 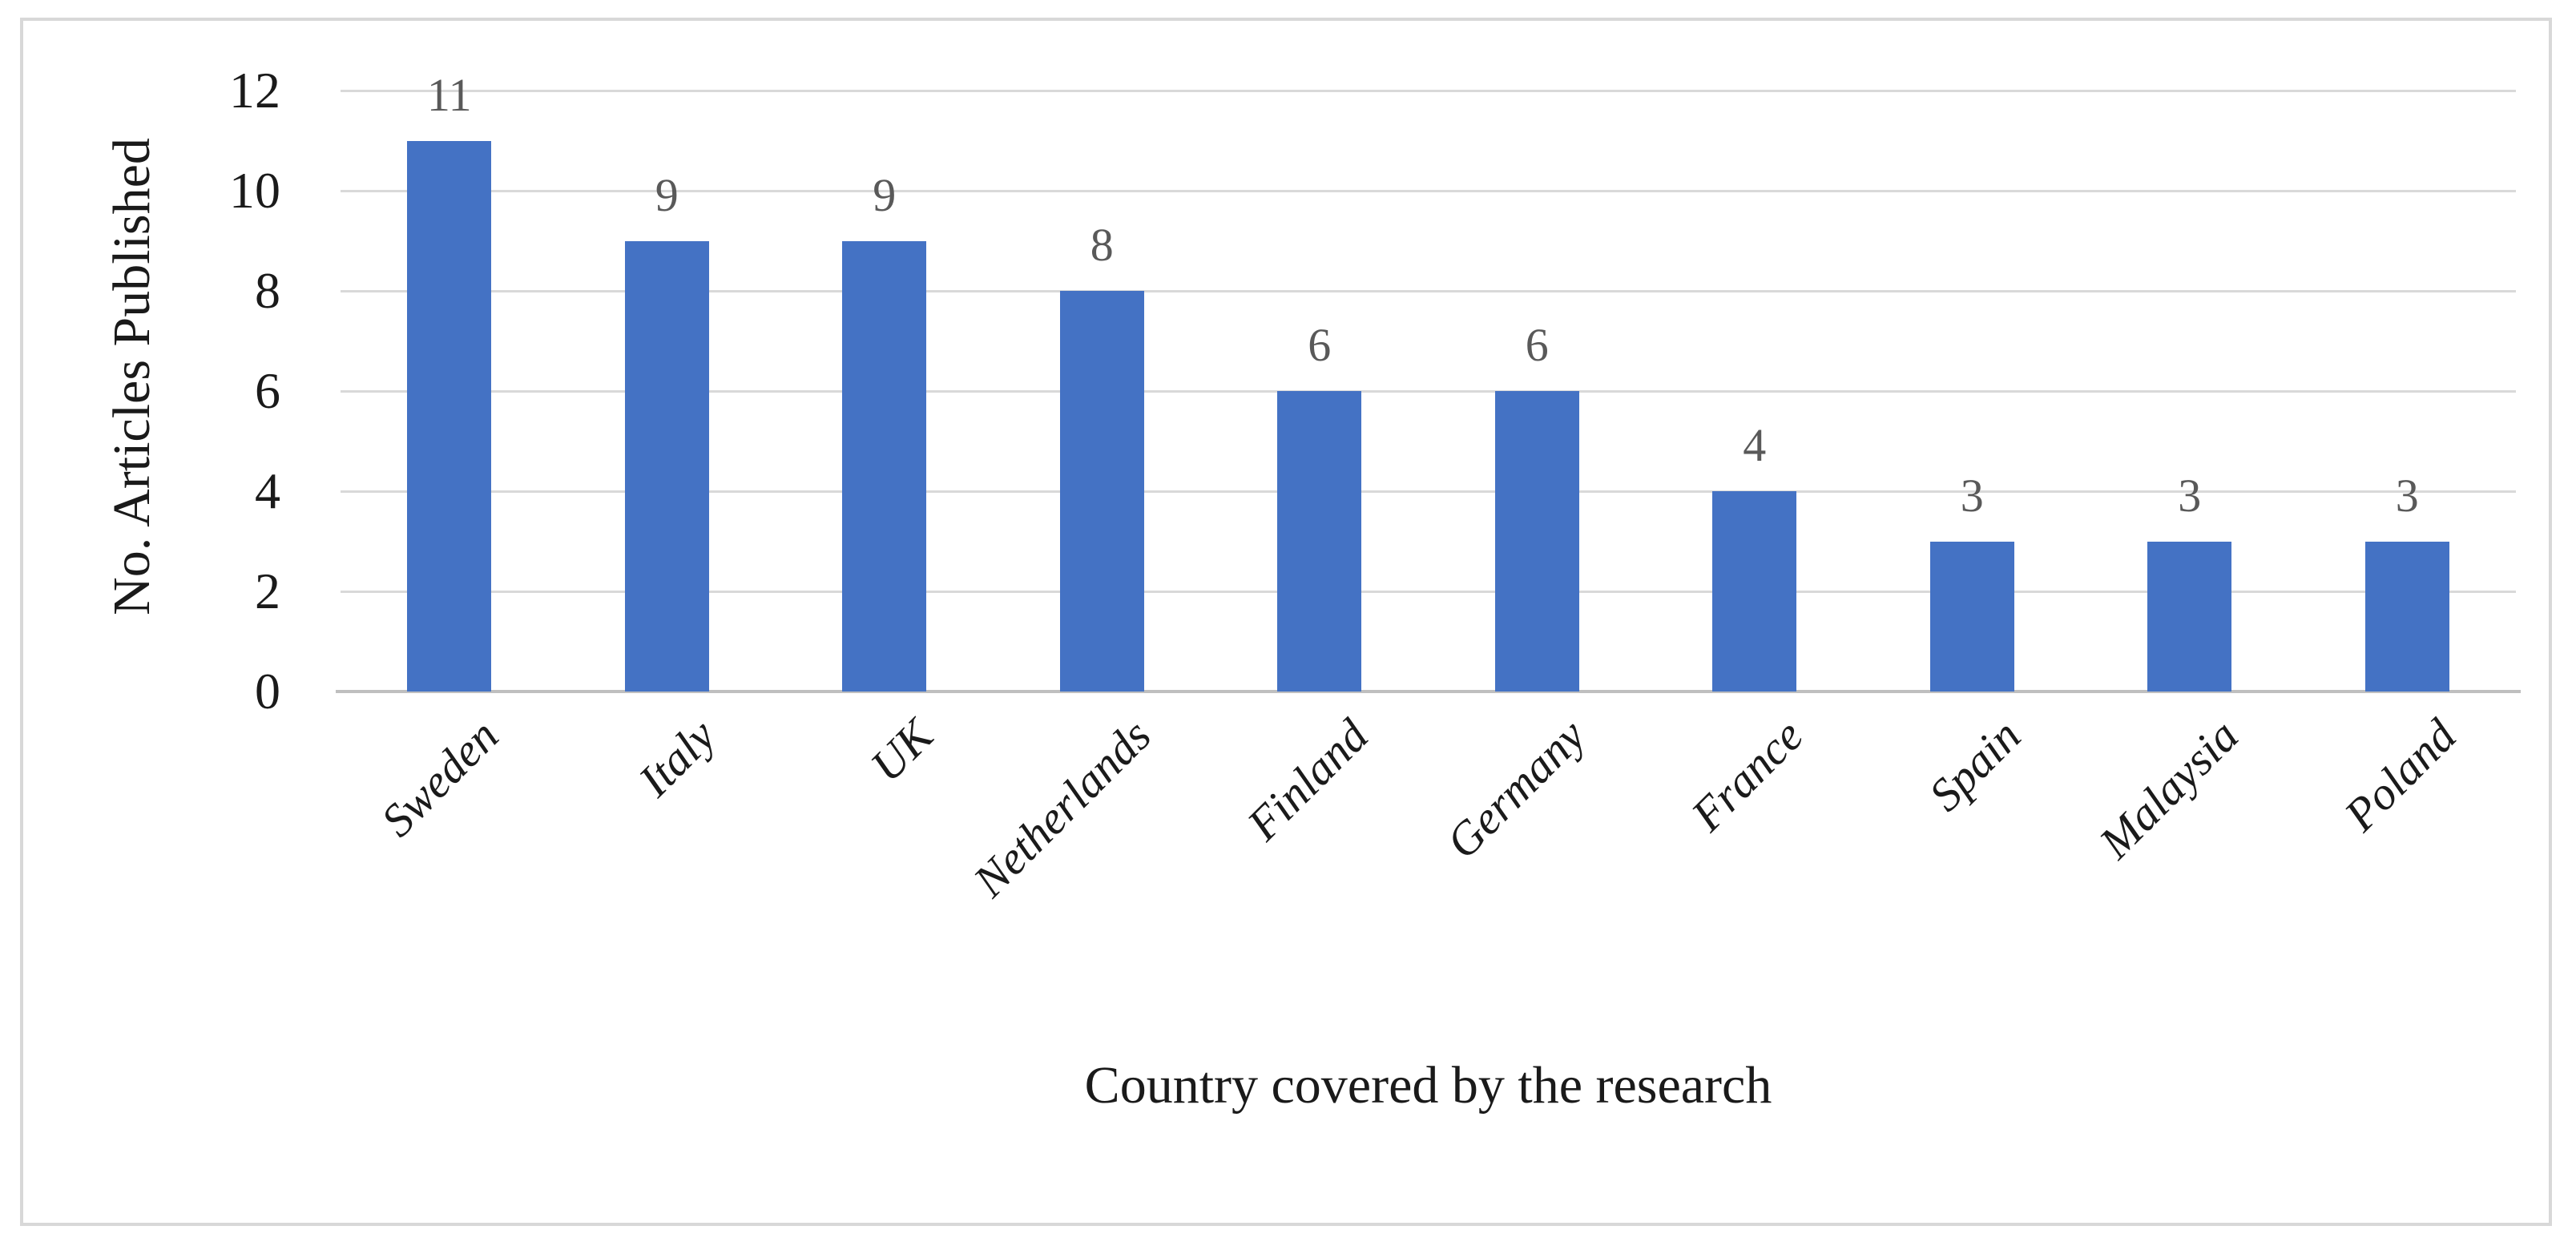 I want to click on bar-france, so click(x=1754, y=592).